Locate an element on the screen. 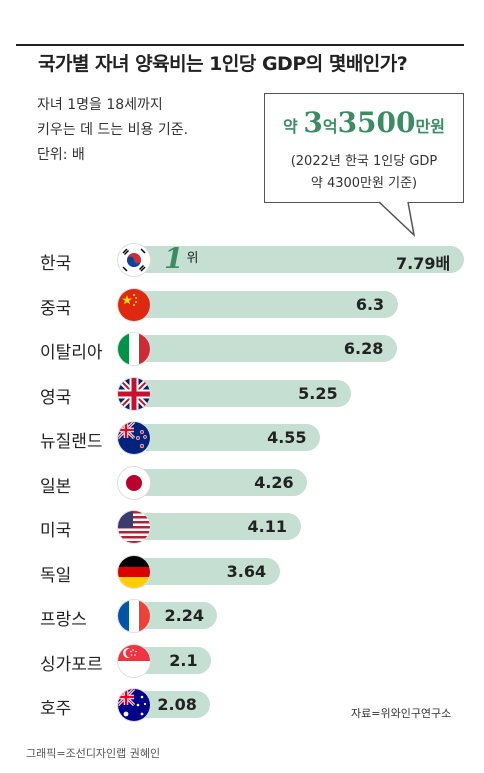 The height and width of the screenshot is (773, 484). country-label: 미국 is located at coordinates (56, 531).